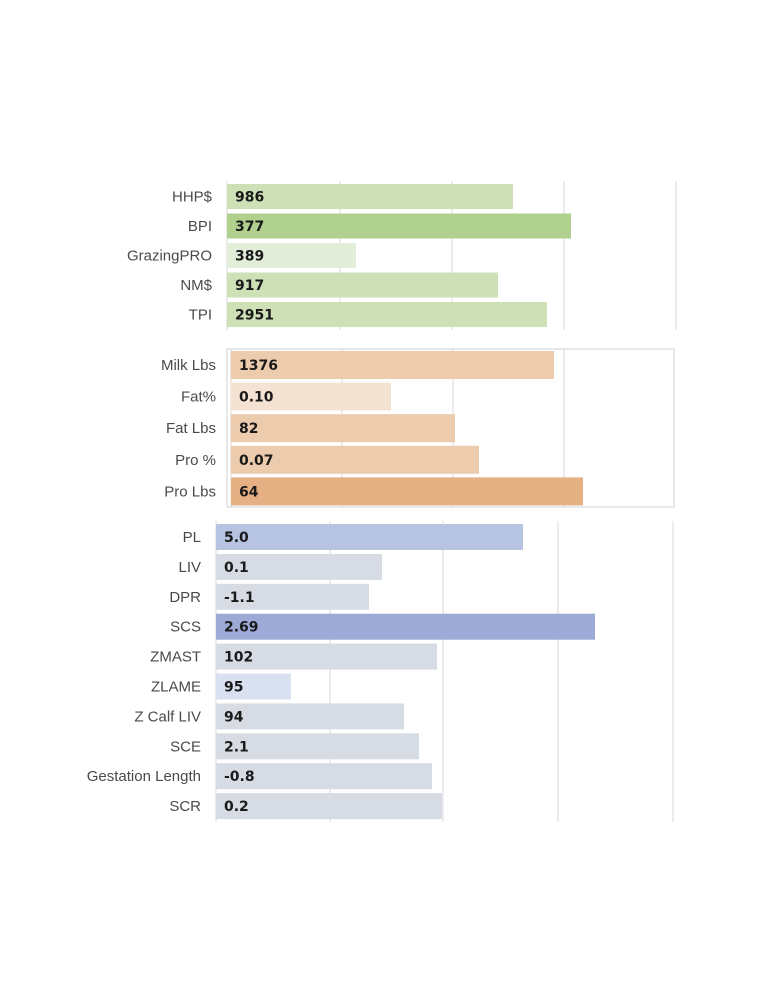 Image resolution: width=776 pixels, height=1004 pixels. Describe the element at coordinates (392, 365) in the screenshot. I see `bar-milk-lbs` at that location.